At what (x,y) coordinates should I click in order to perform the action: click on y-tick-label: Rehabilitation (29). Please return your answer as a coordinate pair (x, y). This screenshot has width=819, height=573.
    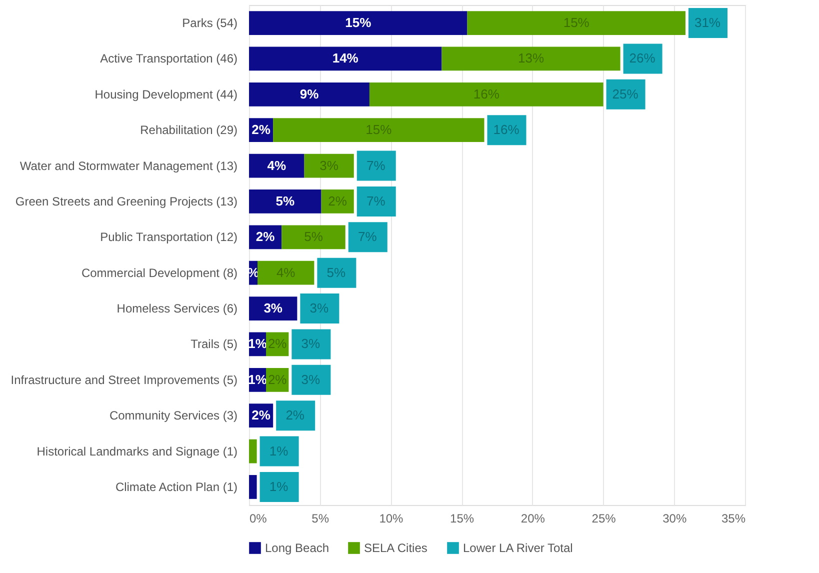
    Looking at the image, I should click on (189, 130).